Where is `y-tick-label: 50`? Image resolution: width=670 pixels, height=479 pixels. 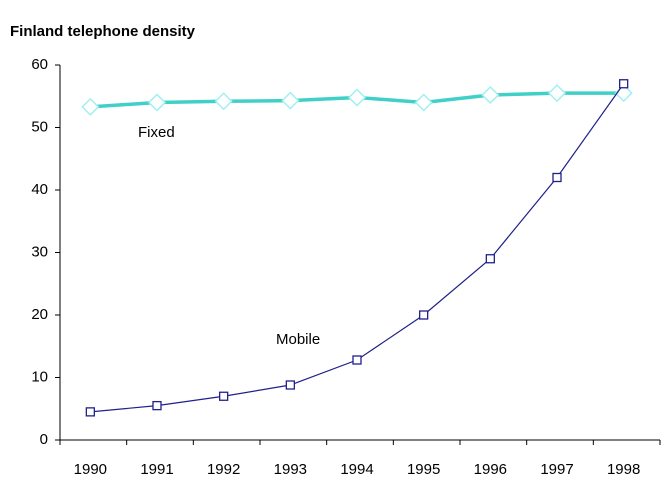 y-tick-label: 50 is located at coordinates (39, 126).